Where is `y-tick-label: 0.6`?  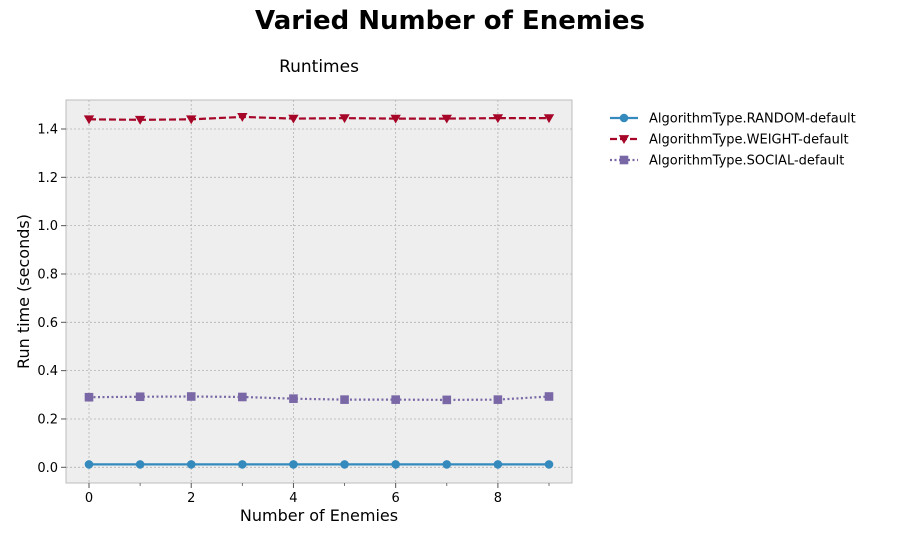 y-tick-label: 0.6 is located at coordinates (47, 323).